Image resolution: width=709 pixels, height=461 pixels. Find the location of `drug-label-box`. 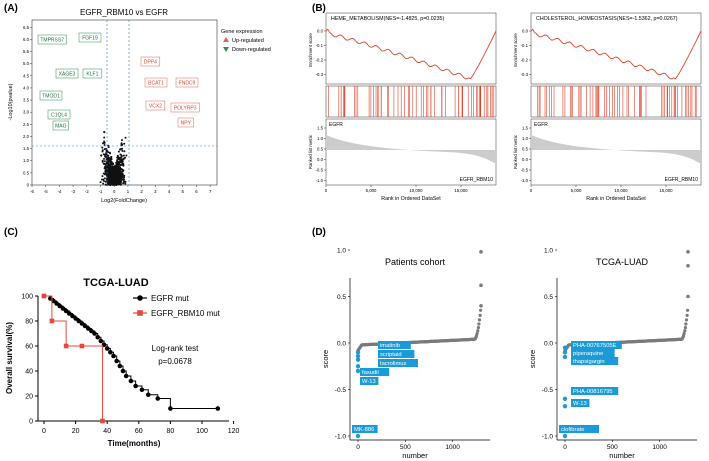

drug-label-box is located at coordinates (596, 345).